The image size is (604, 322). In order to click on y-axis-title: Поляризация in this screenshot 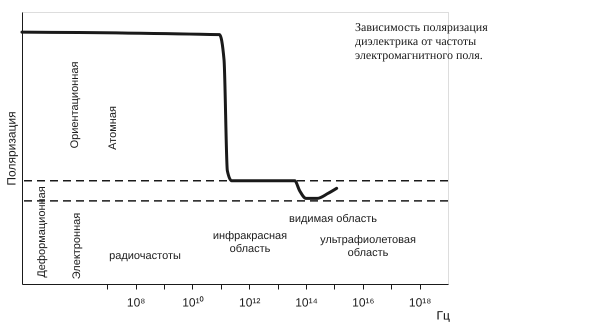, I will do `click(11, 148)`.